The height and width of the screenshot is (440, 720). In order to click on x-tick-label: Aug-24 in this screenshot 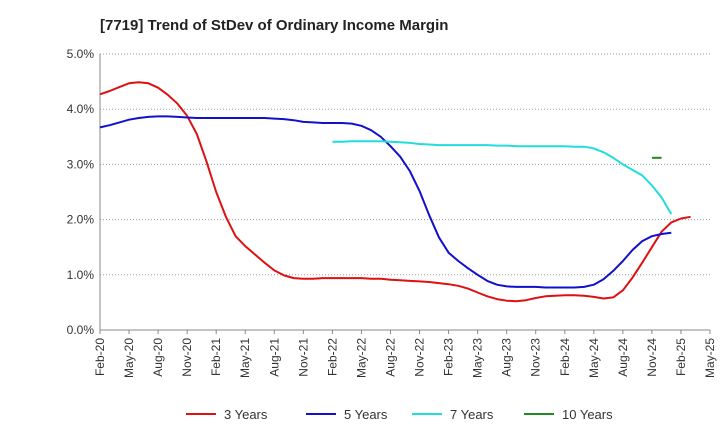, I will do `click(623, 357)`.